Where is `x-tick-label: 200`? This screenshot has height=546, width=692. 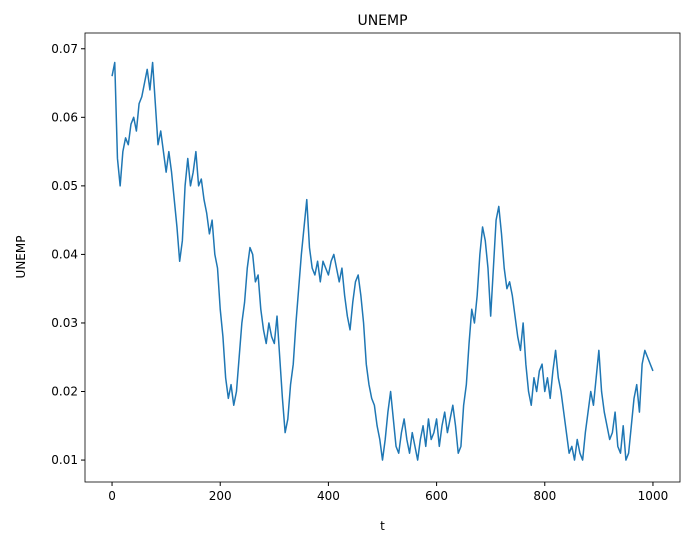
x-tick-label: 200 is located at coordinates (220, 496).